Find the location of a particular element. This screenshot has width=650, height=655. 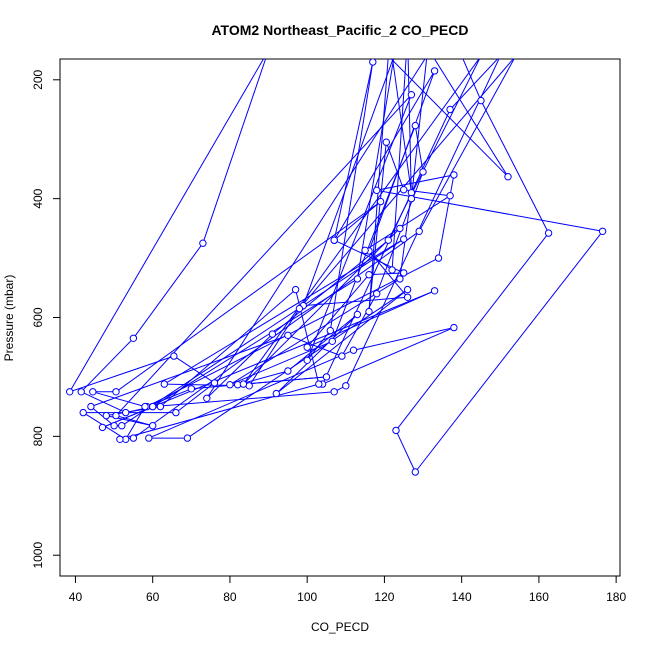

x-tick-label: 80 is located at coordinates (230, 597).